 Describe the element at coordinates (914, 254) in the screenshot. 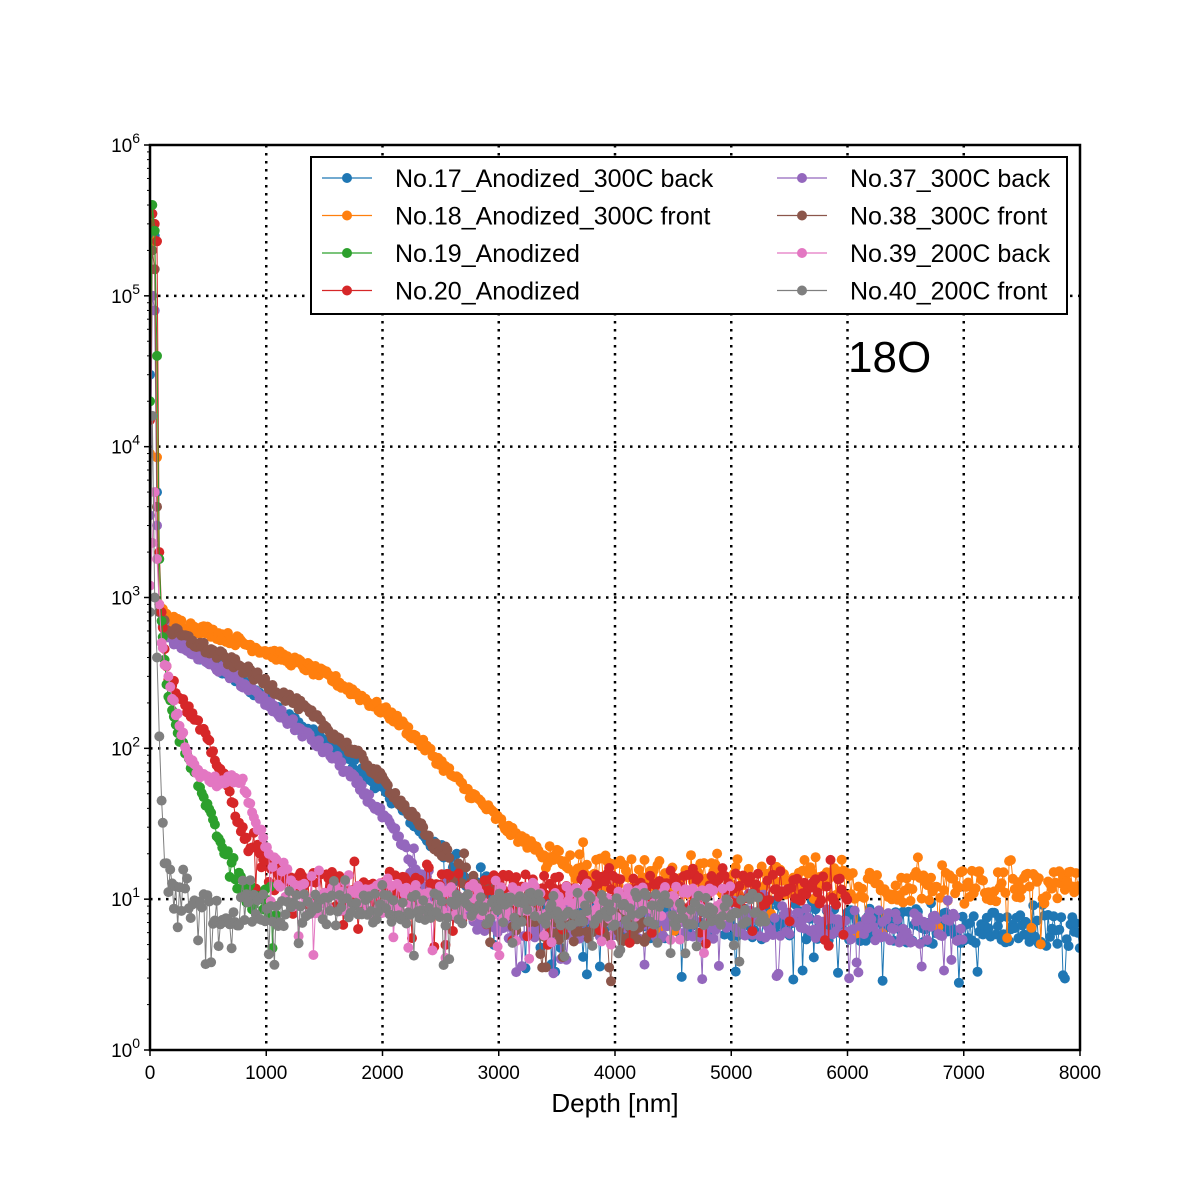

I see `legend-item: No.39_200C back` at that location.